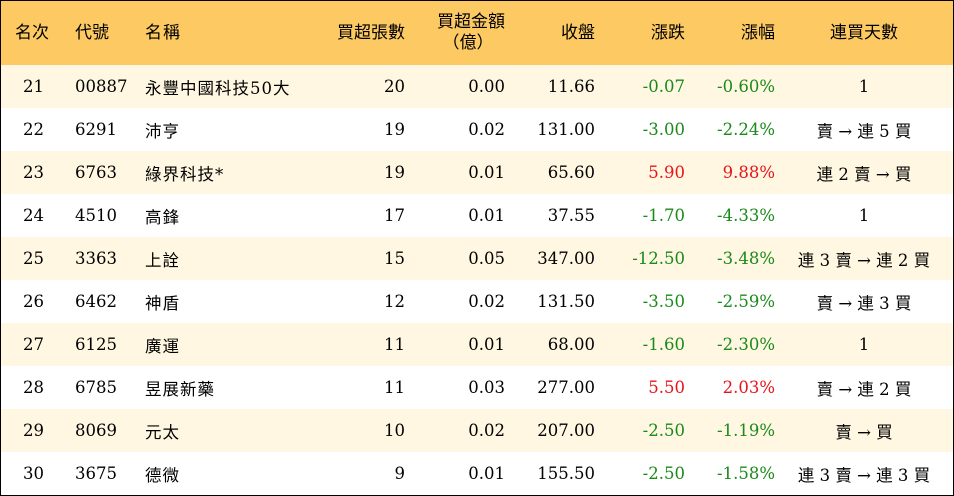  What do you see at coordinates (33, 344) in the screenshot?
I see `cell-rank: 27` at bounding box center [33, 344].